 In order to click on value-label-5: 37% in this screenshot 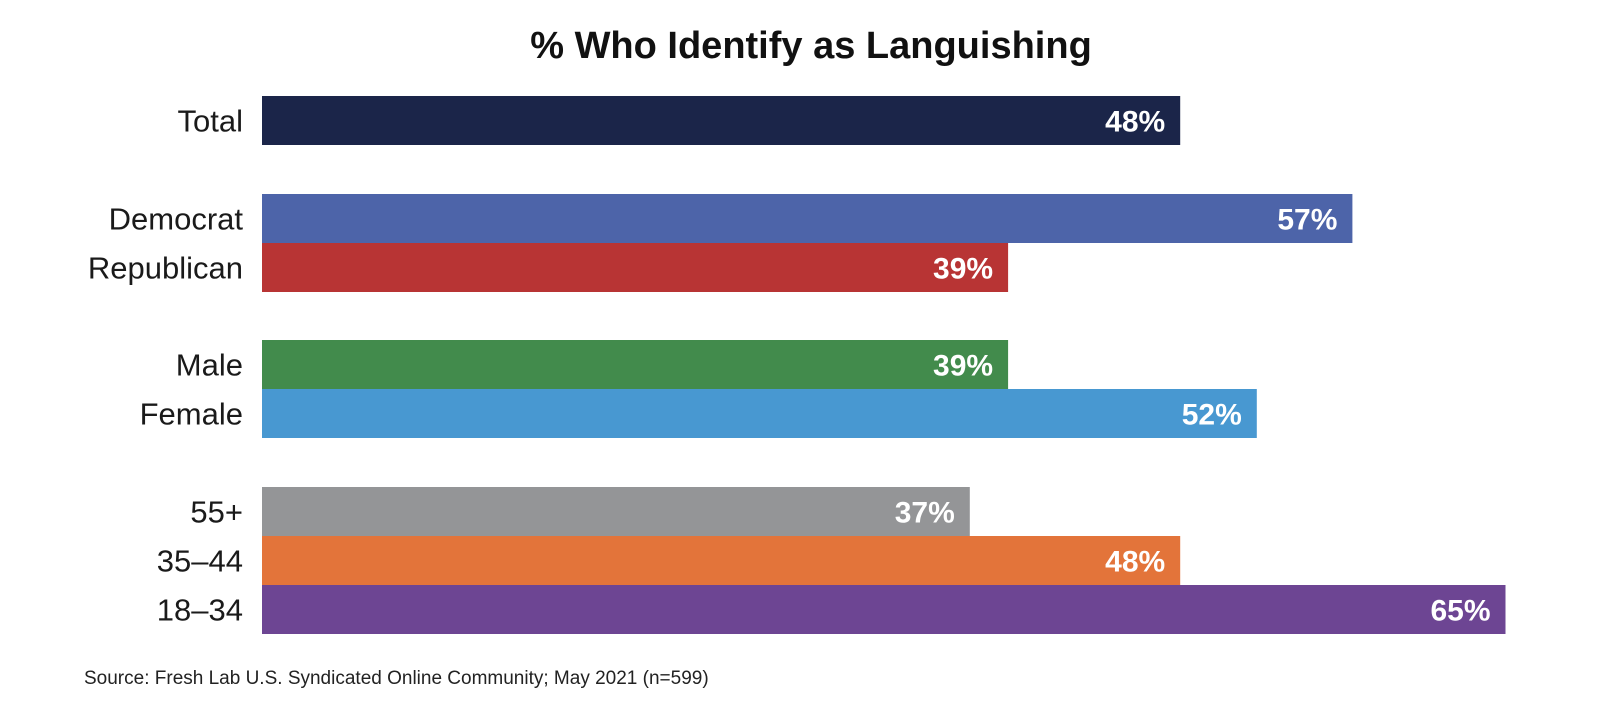, I will do `click(925, 513)`.